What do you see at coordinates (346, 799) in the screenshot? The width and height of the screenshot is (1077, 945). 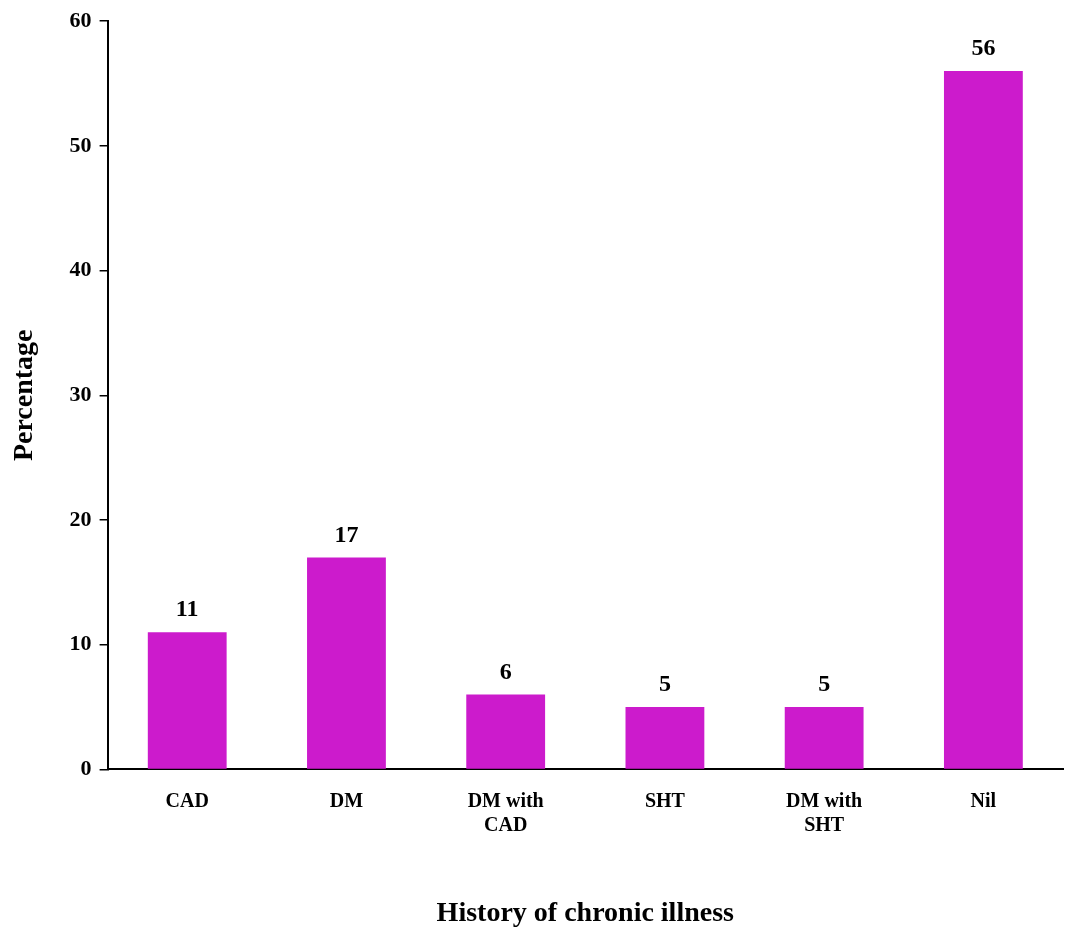 I see `x-tick-label: DM` at bounding box center [346, 799].